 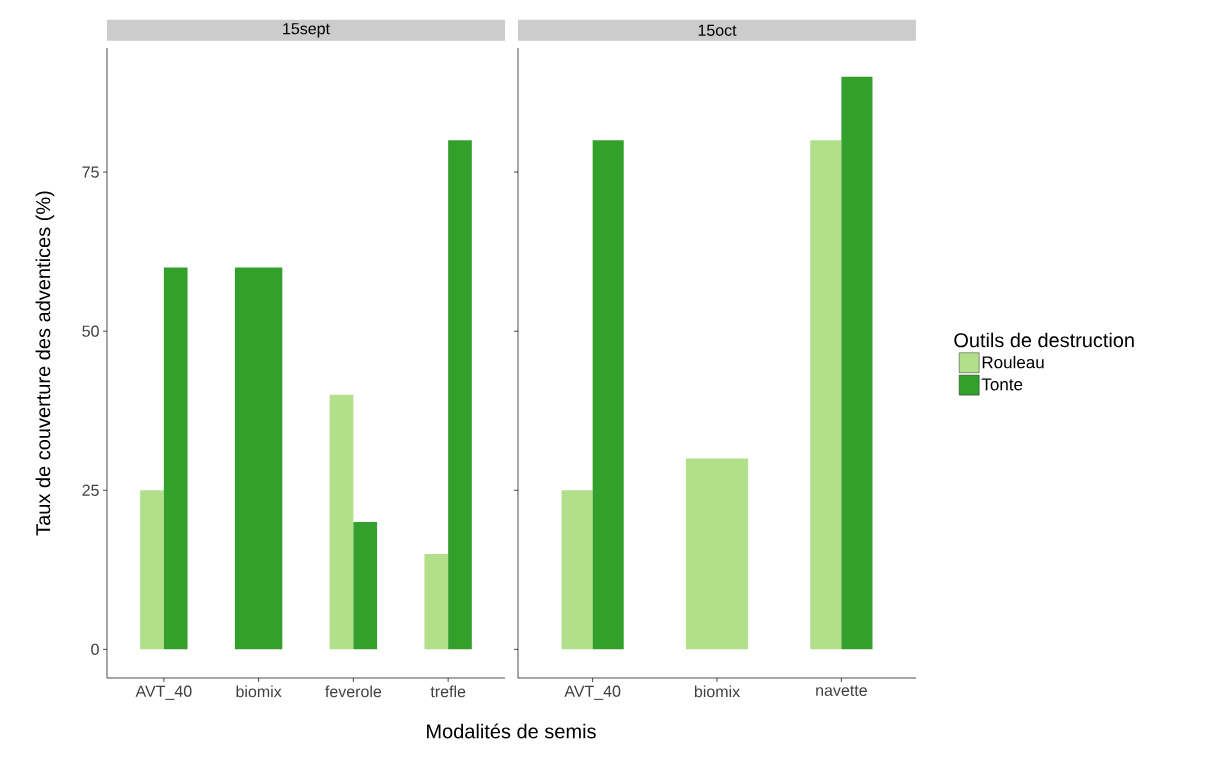 What do you see at coordinates (1002, 384) in the screenshot?
I see `legend-label: Tonte` at bounding box center [1002, 384].